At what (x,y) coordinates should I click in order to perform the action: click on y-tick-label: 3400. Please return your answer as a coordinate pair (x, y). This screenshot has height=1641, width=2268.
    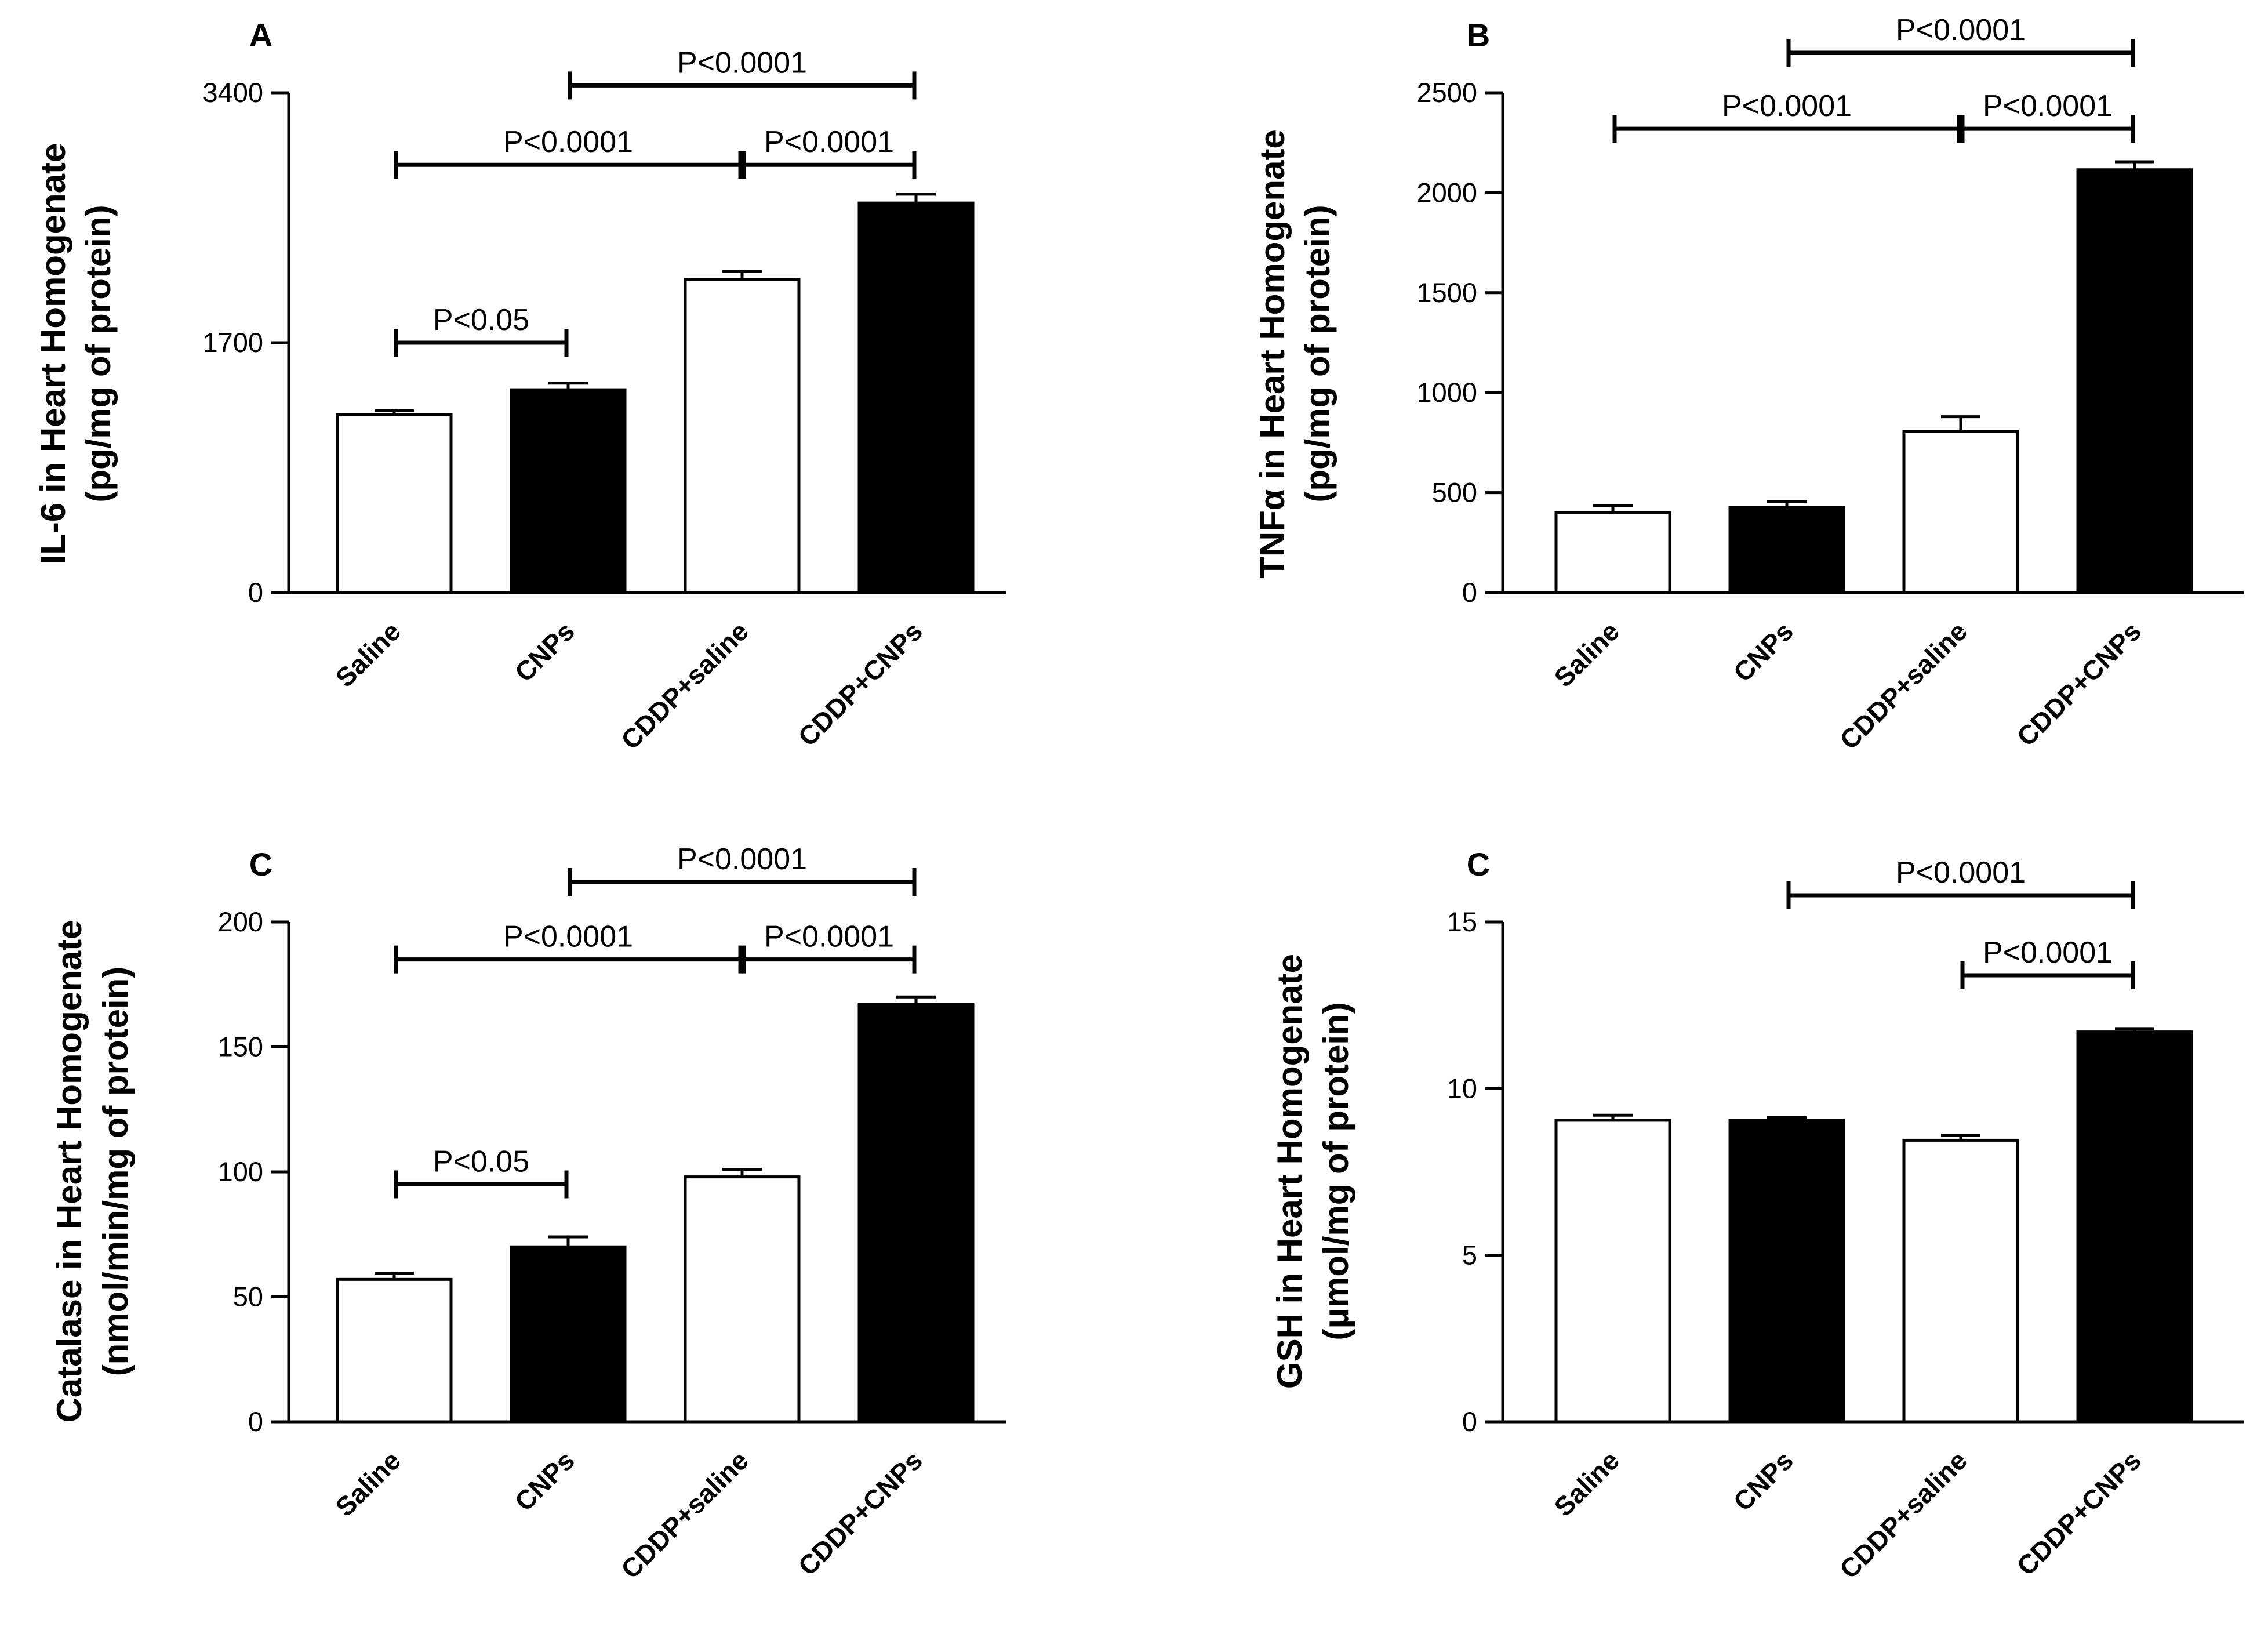
    Looking at the image, I should click on (232, 92).